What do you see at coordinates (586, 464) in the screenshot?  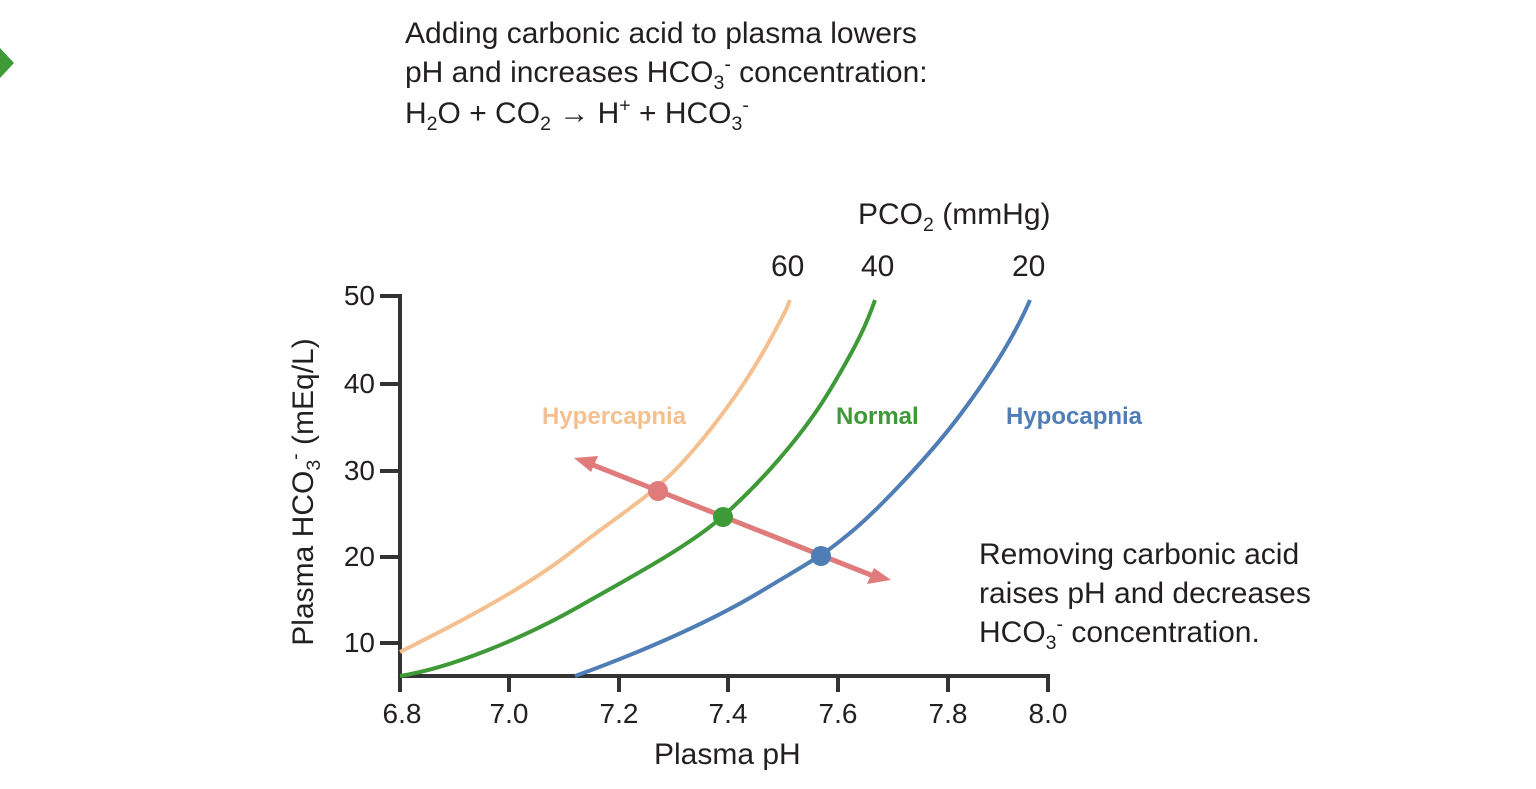 I see `arrow-head-left-icon` at bounding box center [586, 464].